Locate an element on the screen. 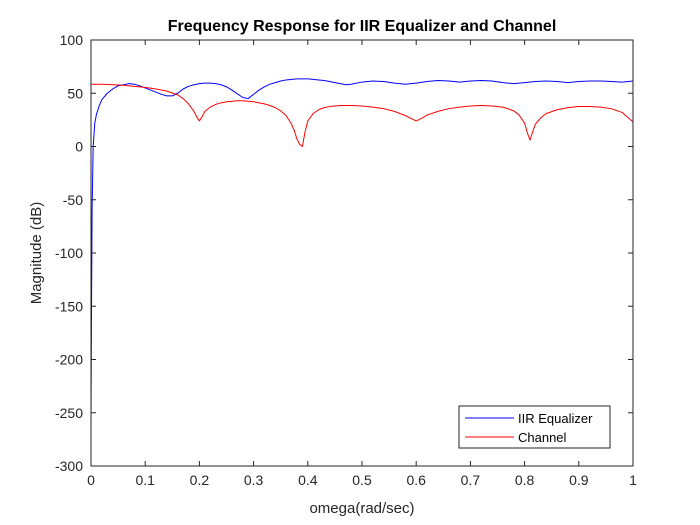  y-tick-label: -150 is located at coordinates (69, 306).